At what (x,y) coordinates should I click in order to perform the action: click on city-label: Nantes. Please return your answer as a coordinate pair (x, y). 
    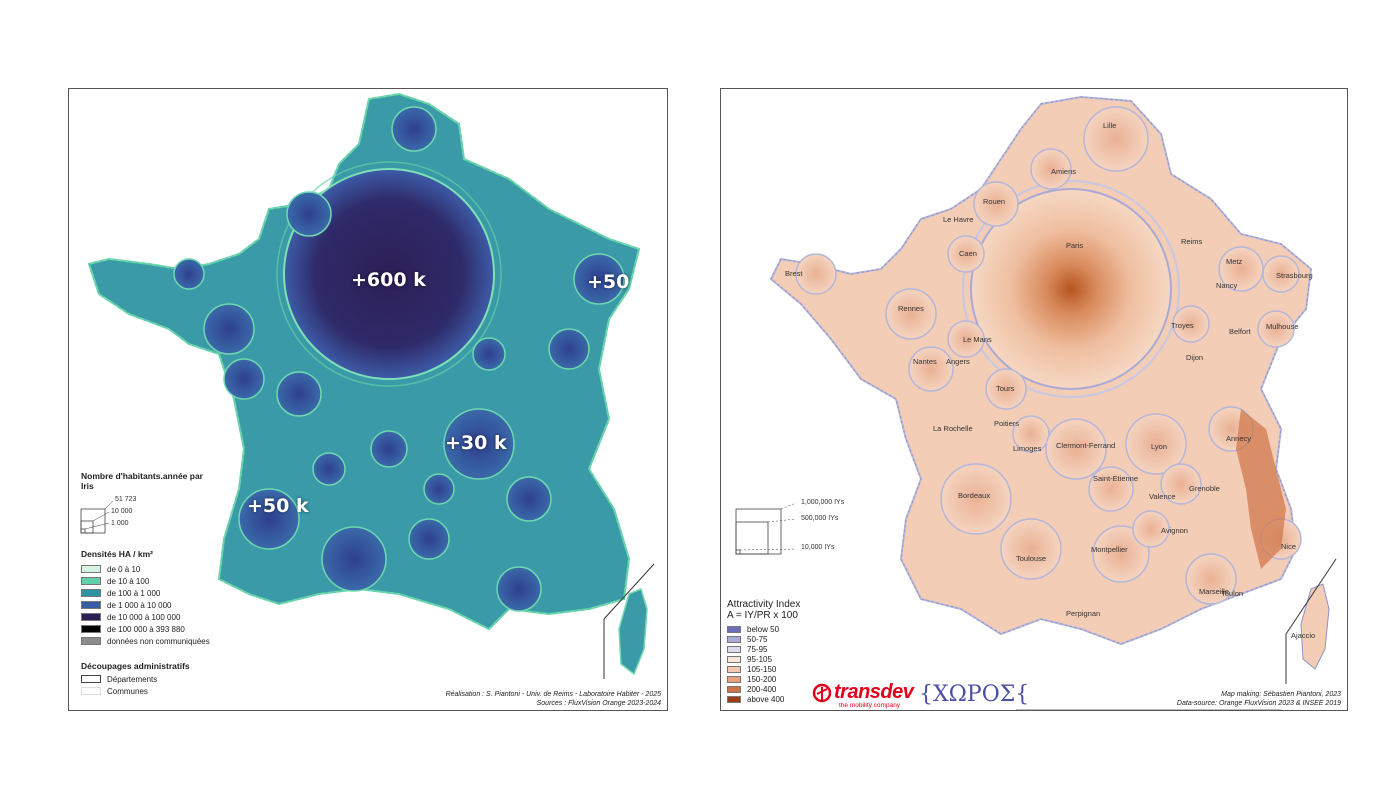
    Looking at the image, I should click on (925, 361).